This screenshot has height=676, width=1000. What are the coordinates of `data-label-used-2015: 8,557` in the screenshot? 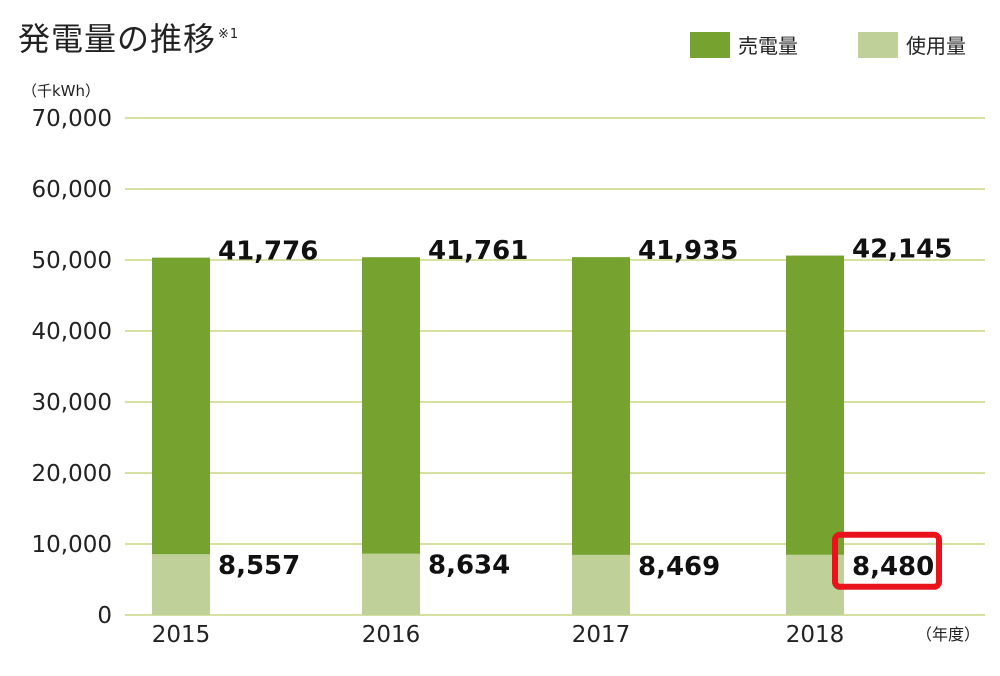 It's located at (259, 566).